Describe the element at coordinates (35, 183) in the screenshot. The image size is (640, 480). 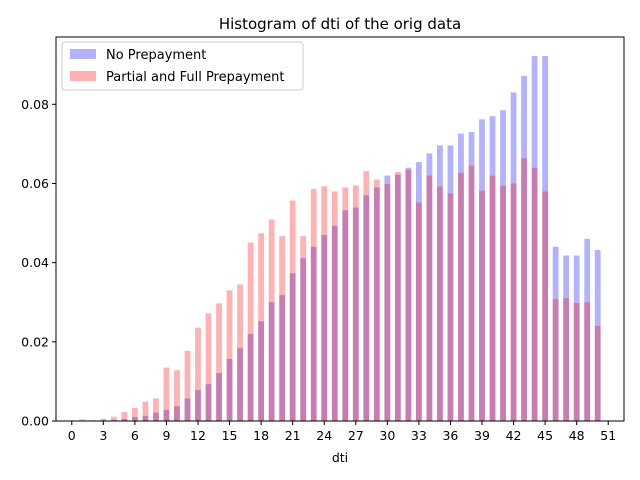
I see `y-tick-label-3: 0.06` at that location.